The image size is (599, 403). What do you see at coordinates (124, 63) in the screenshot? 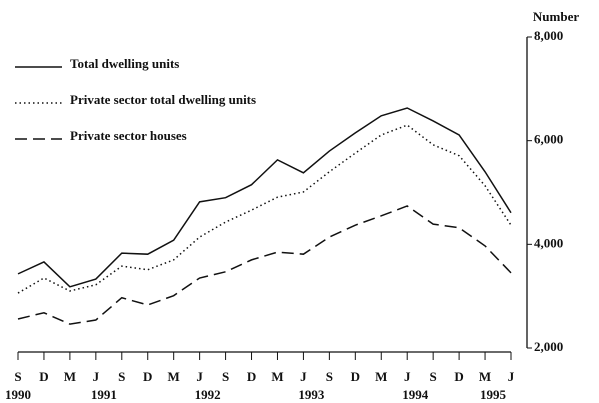
I see `legend-label: Total dwelling units` at bounding box center [124, 63].